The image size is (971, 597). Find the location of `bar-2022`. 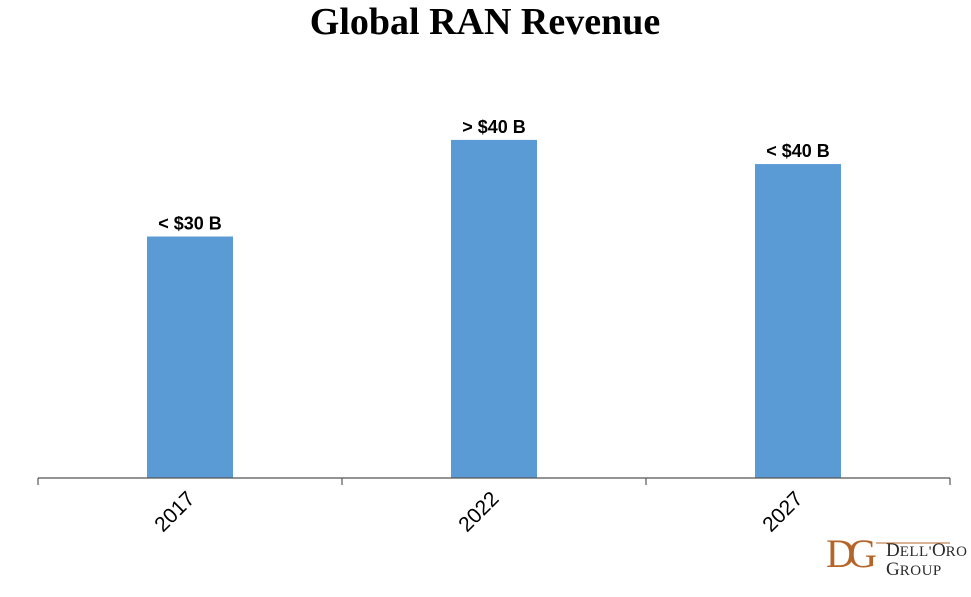

bar-2022 is located at coordinates (494, 308).